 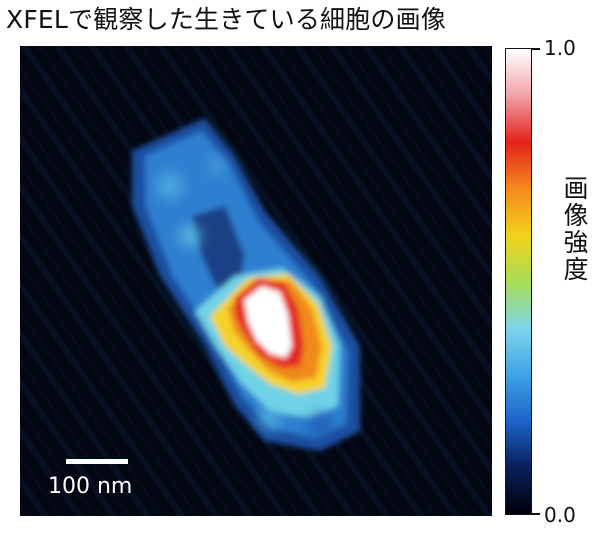 I want to click on colorbar-max-label: 1.0, so click(x=560, y=48).